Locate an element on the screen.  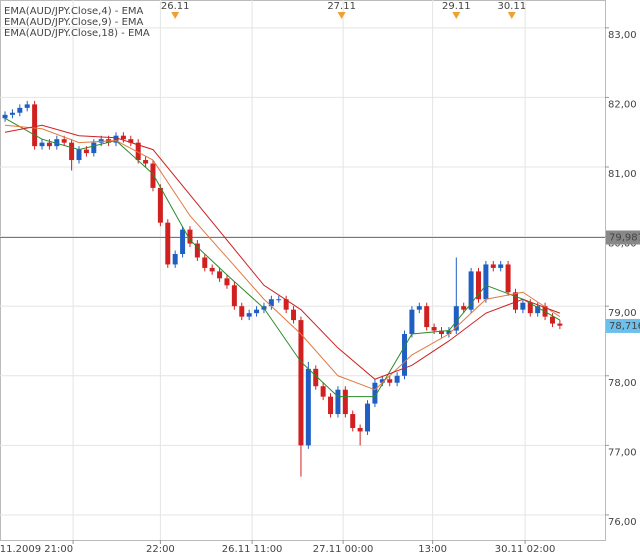
x-tick-label: 26.11 11:00 is located at coordinates (252, 549).